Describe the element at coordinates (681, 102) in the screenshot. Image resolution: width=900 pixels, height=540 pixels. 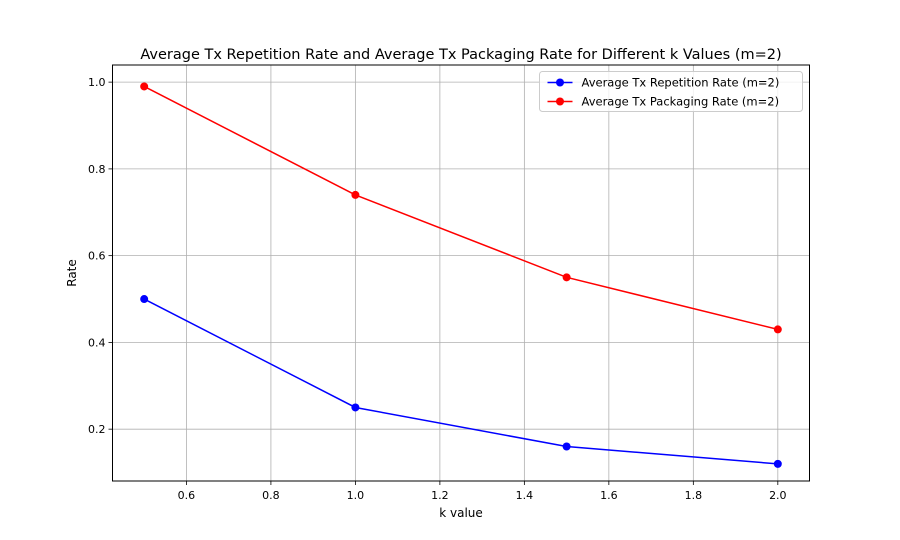
I see `legend-label-2: Average Tx Packaging Rate (m=2)` at that location.